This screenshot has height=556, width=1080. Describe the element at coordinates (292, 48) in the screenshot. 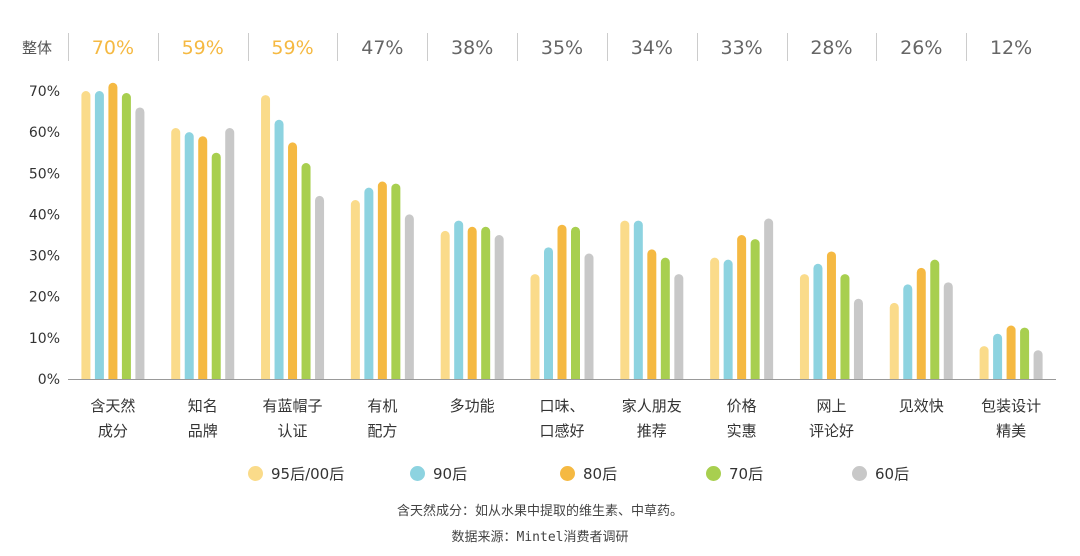

I see `overall-value: 59%` at that location.